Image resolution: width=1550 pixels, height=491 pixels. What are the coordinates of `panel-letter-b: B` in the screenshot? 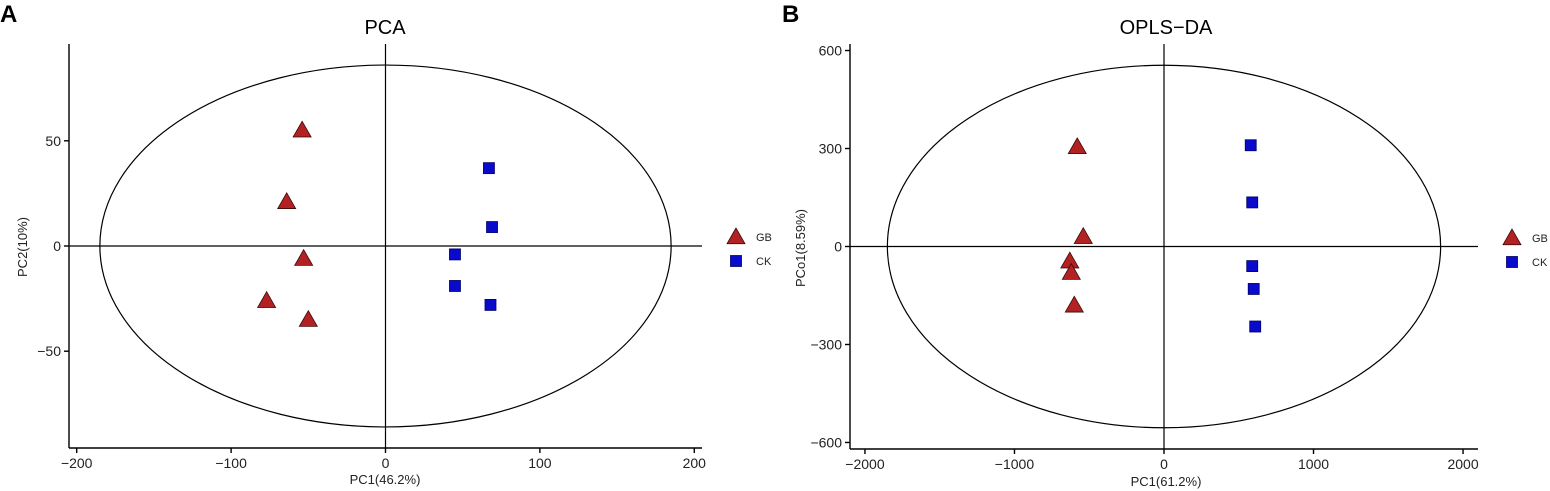 It's located at (790, 14).